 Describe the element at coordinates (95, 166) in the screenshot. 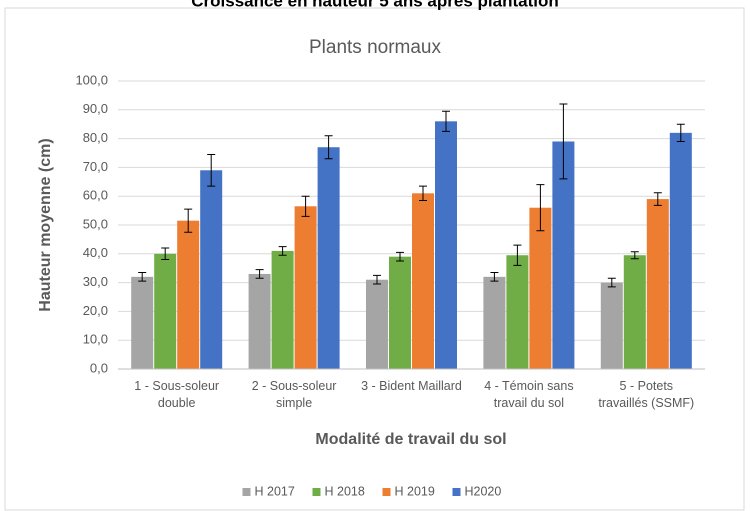

I see `y-tick-label: 70,0` at that location.